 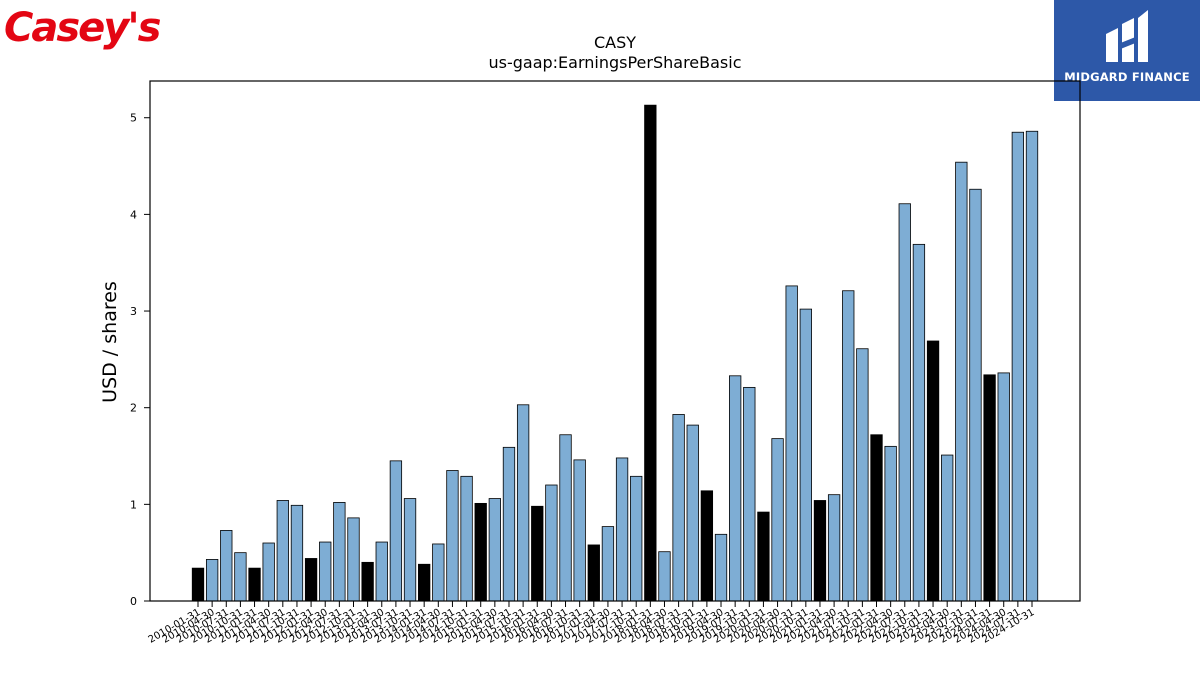 I want to click on midgard-mark-icon, so click(x=1127, y=36).